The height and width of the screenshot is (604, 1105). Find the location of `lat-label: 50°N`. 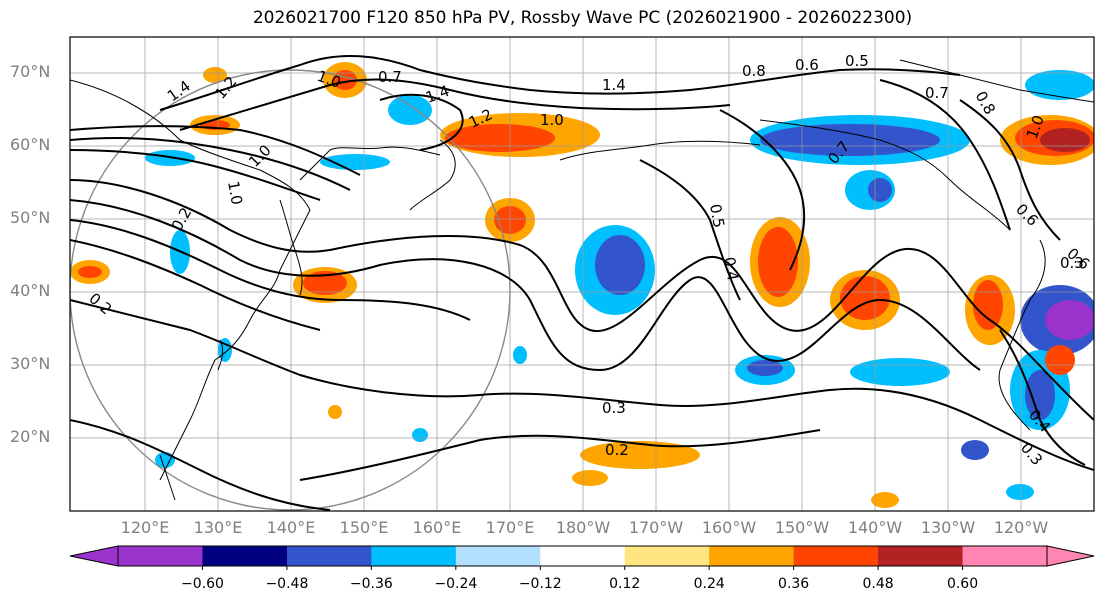

lat-label: 50°N is located at coordinates (30, 217).